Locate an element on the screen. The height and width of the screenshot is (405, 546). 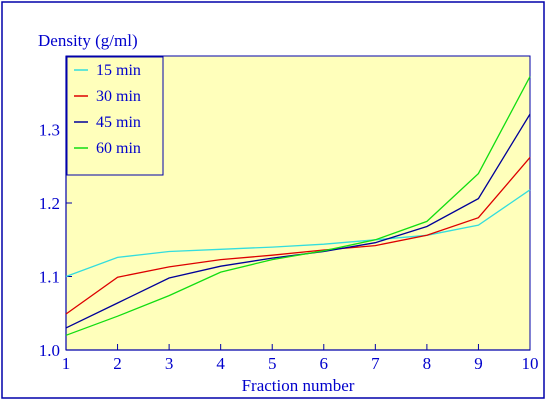
x-tick-label: 6 is located at coordinates (324, 363).